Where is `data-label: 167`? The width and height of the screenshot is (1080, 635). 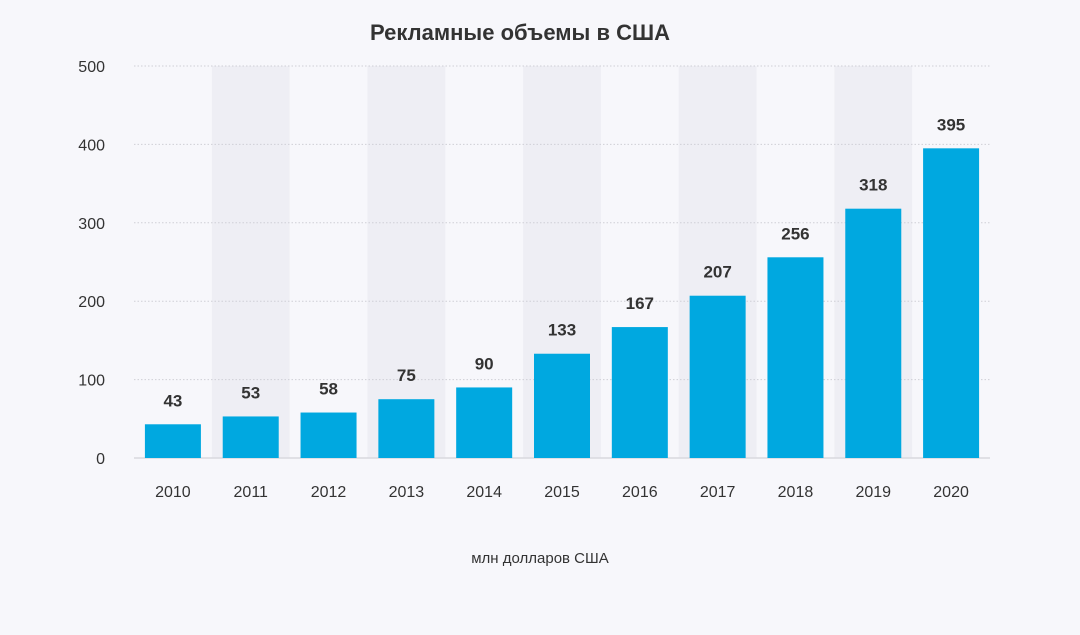
data-label: 167 is located at coordinates (640, 303).